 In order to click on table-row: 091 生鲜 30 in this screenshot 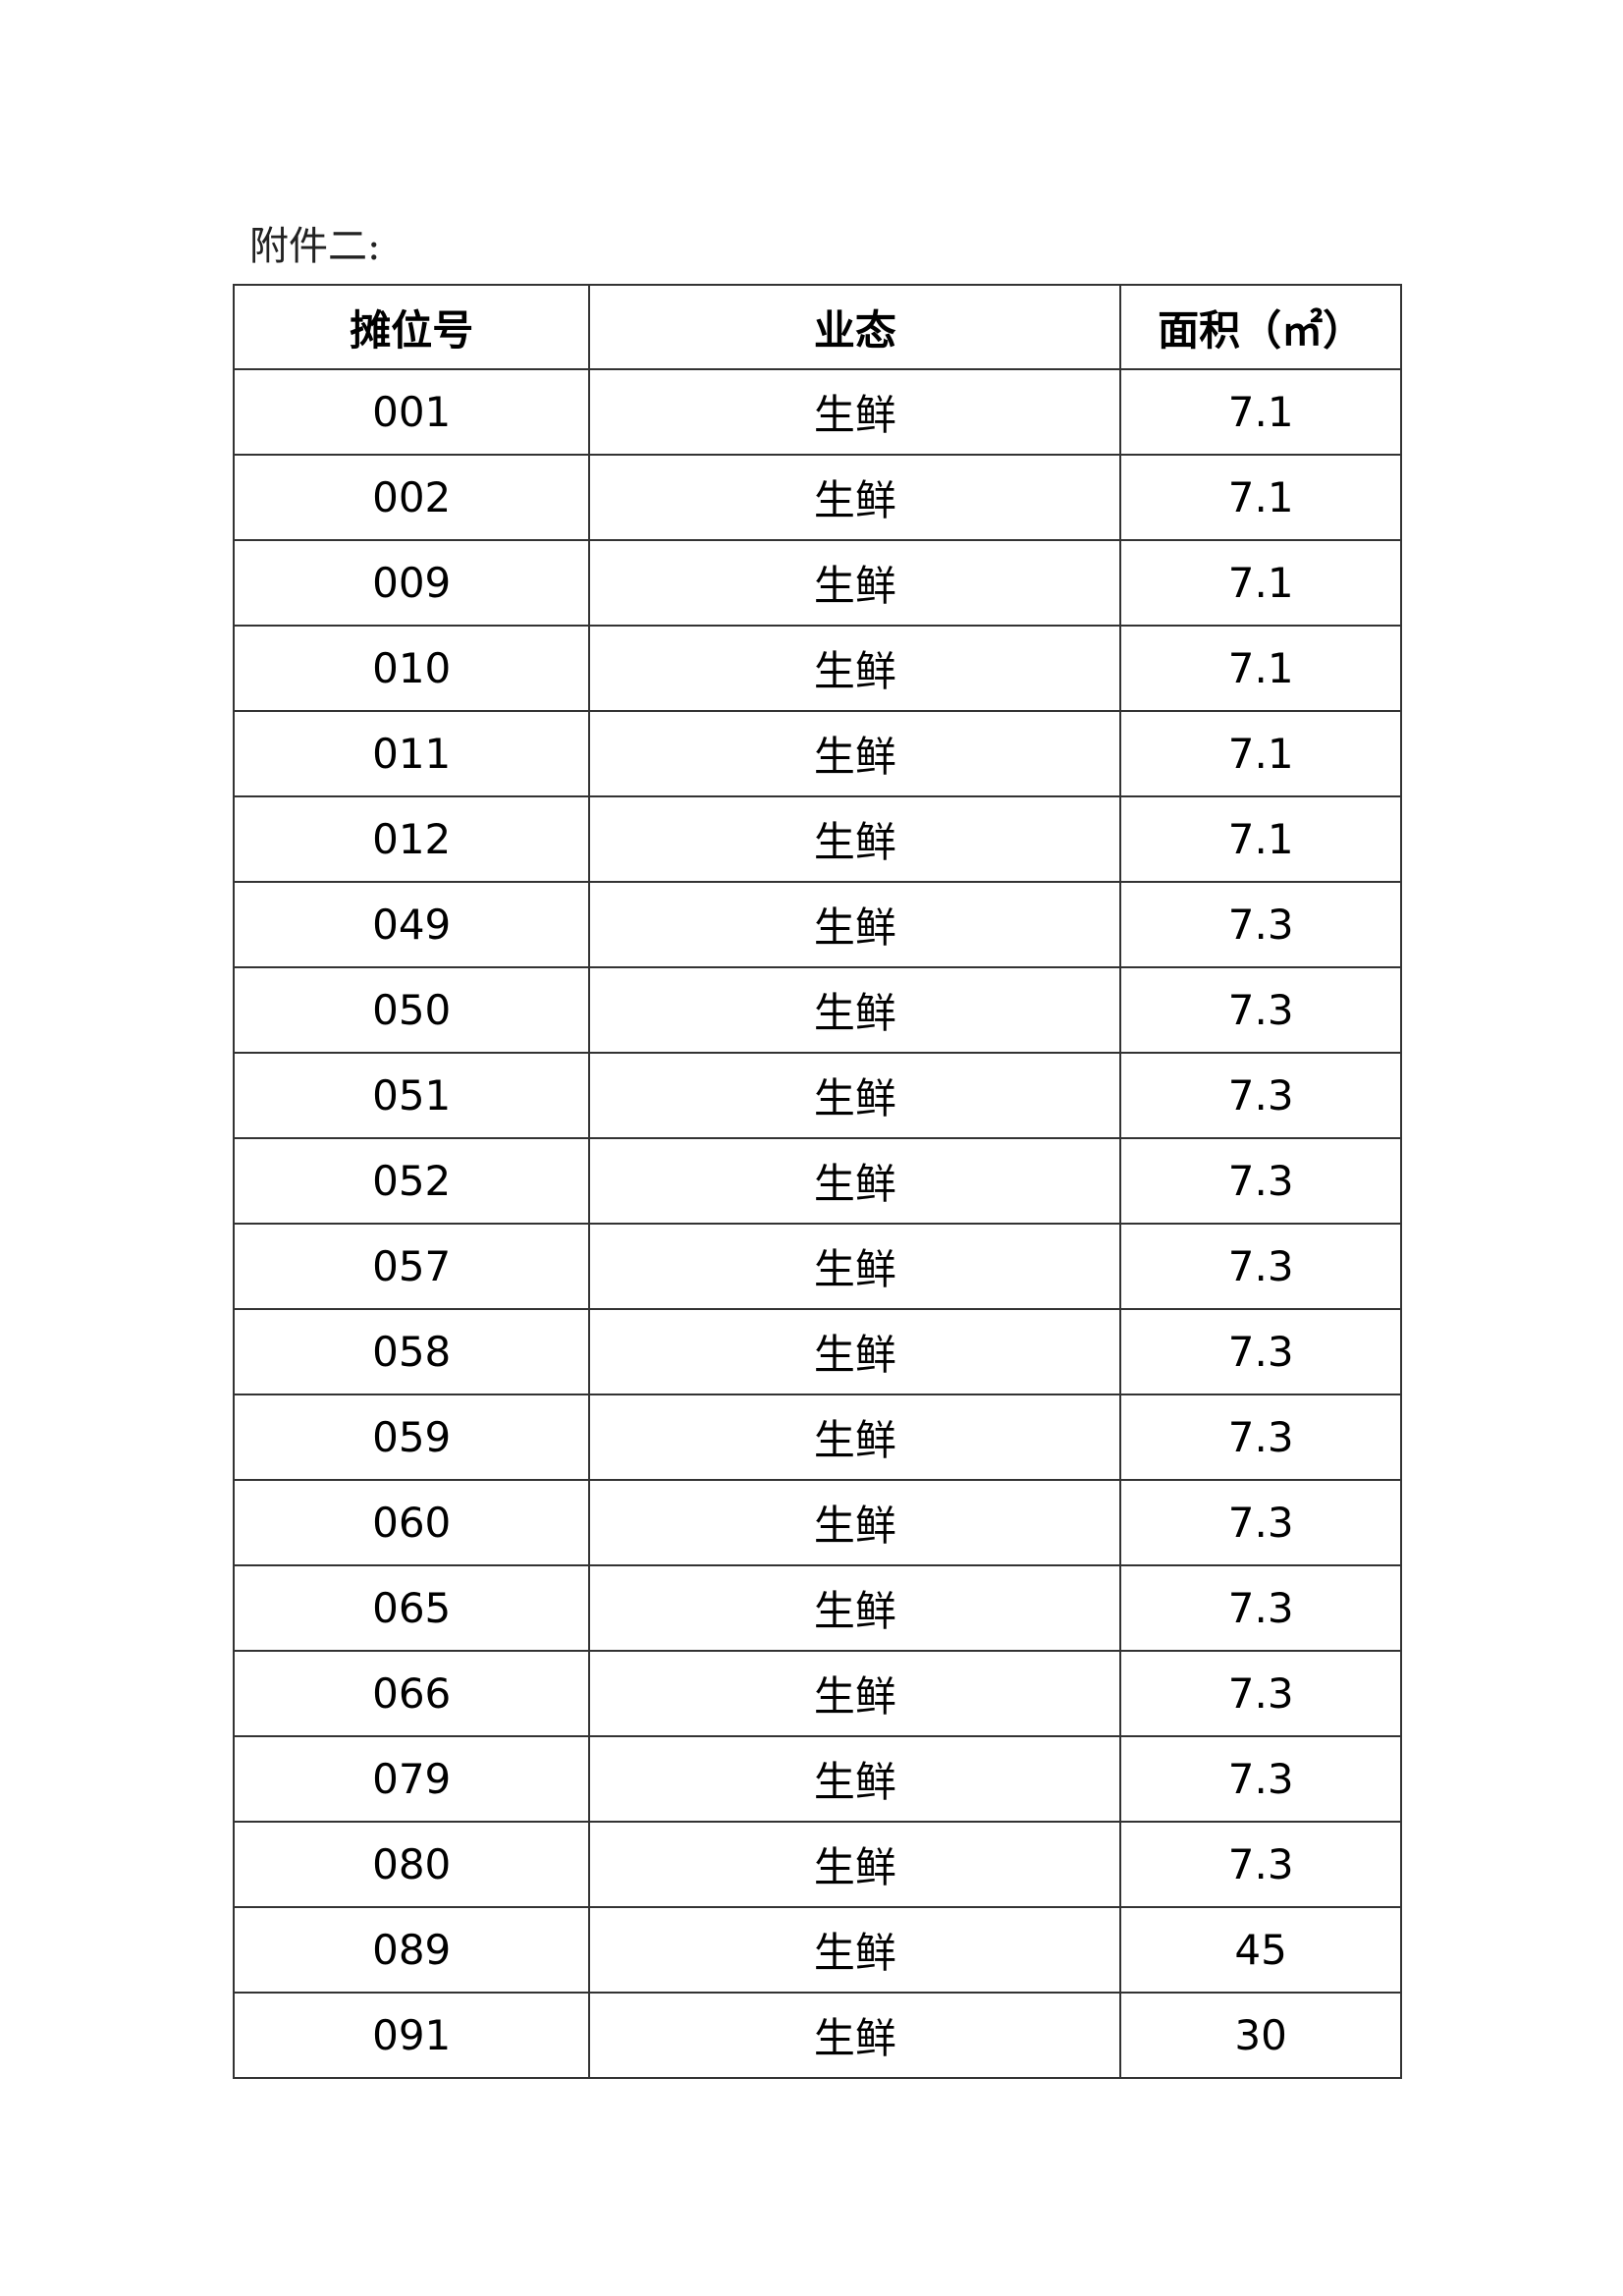, I will do `click(817, 2035)`.